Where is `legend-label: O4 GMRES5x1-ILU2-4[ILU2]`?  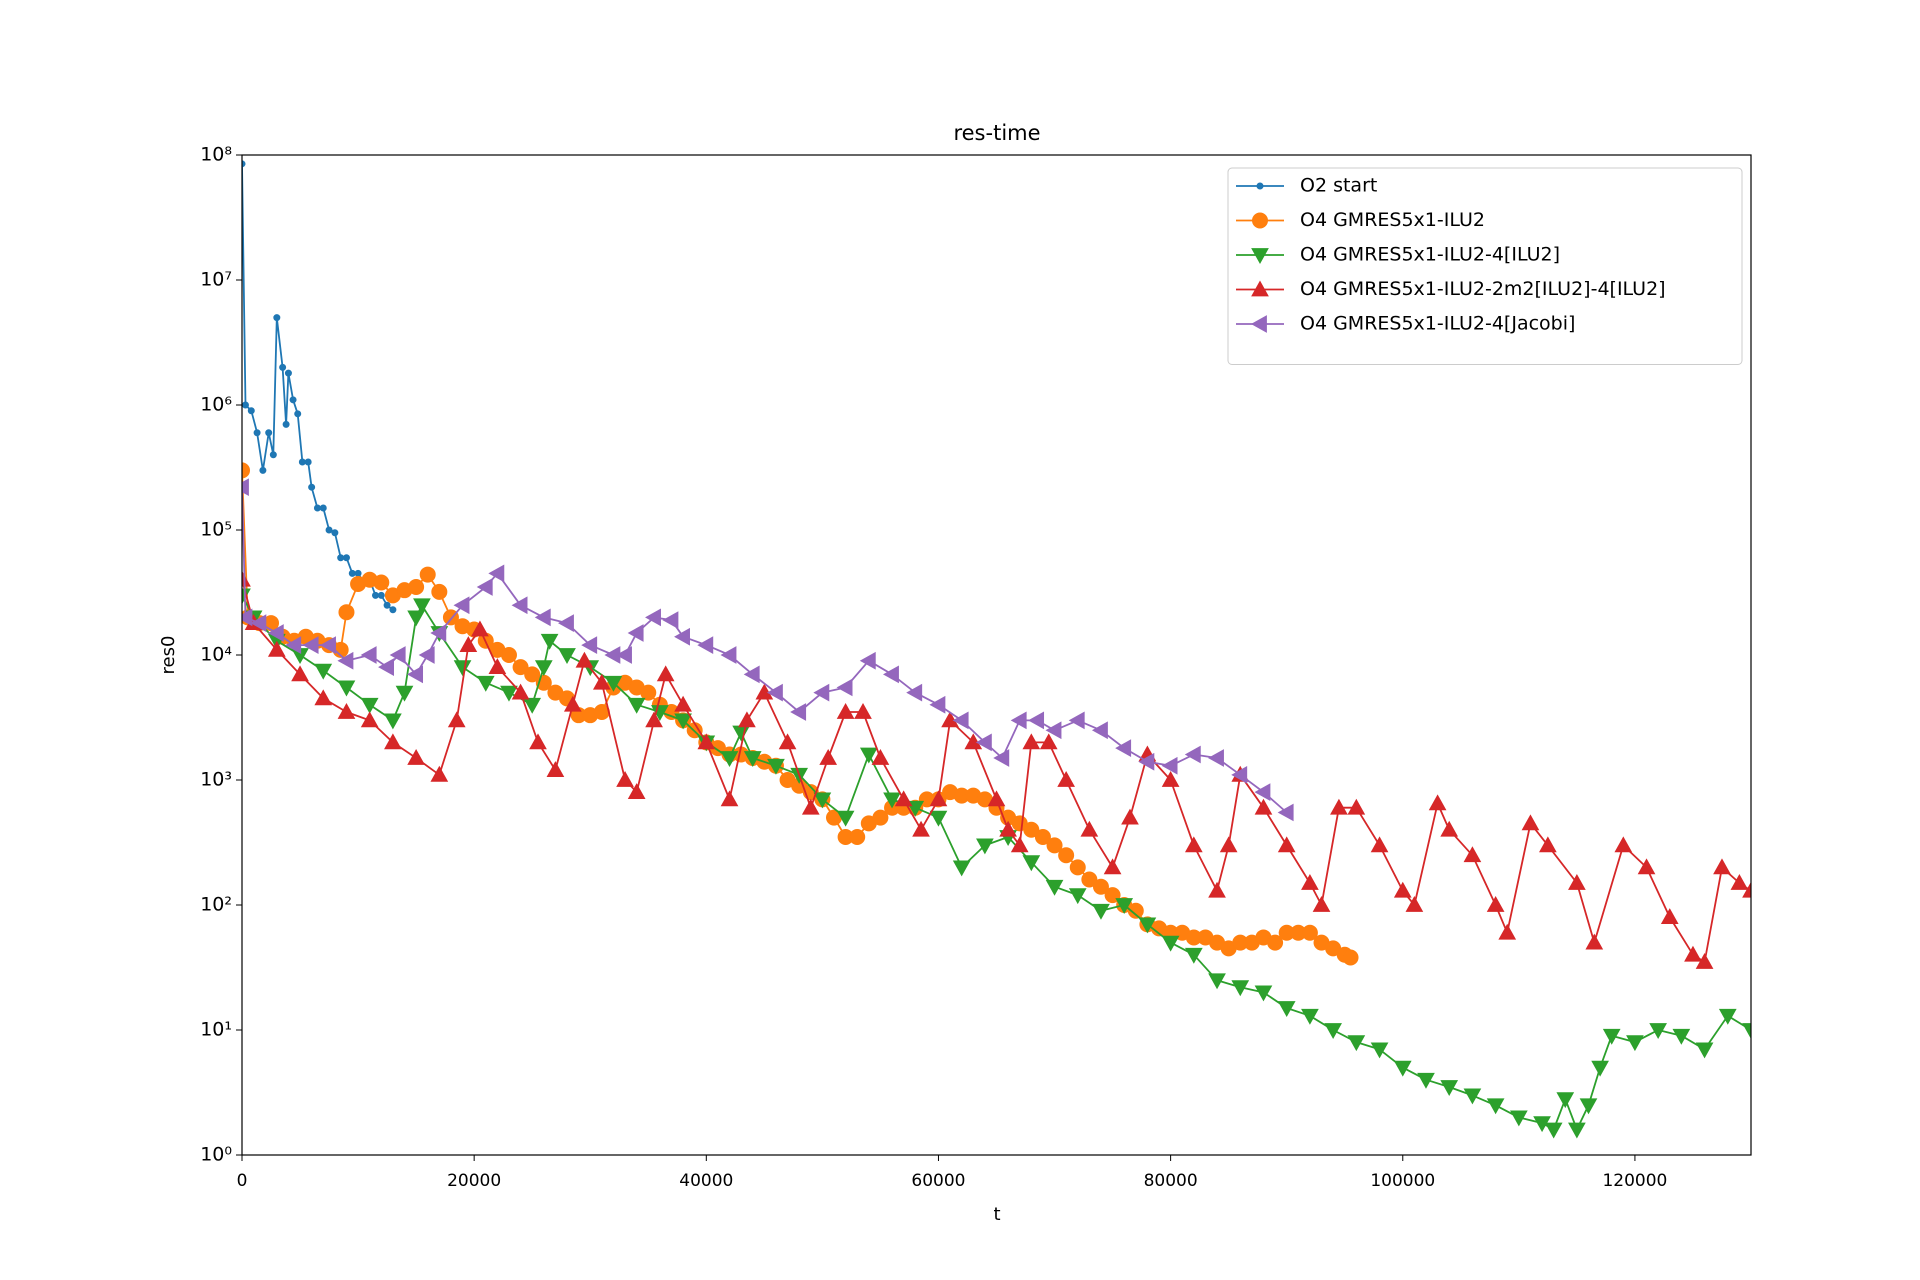
legend-label: O4 GMRES5x1-ILU2-4[ILU2] is located at coordinates (1430, 255).